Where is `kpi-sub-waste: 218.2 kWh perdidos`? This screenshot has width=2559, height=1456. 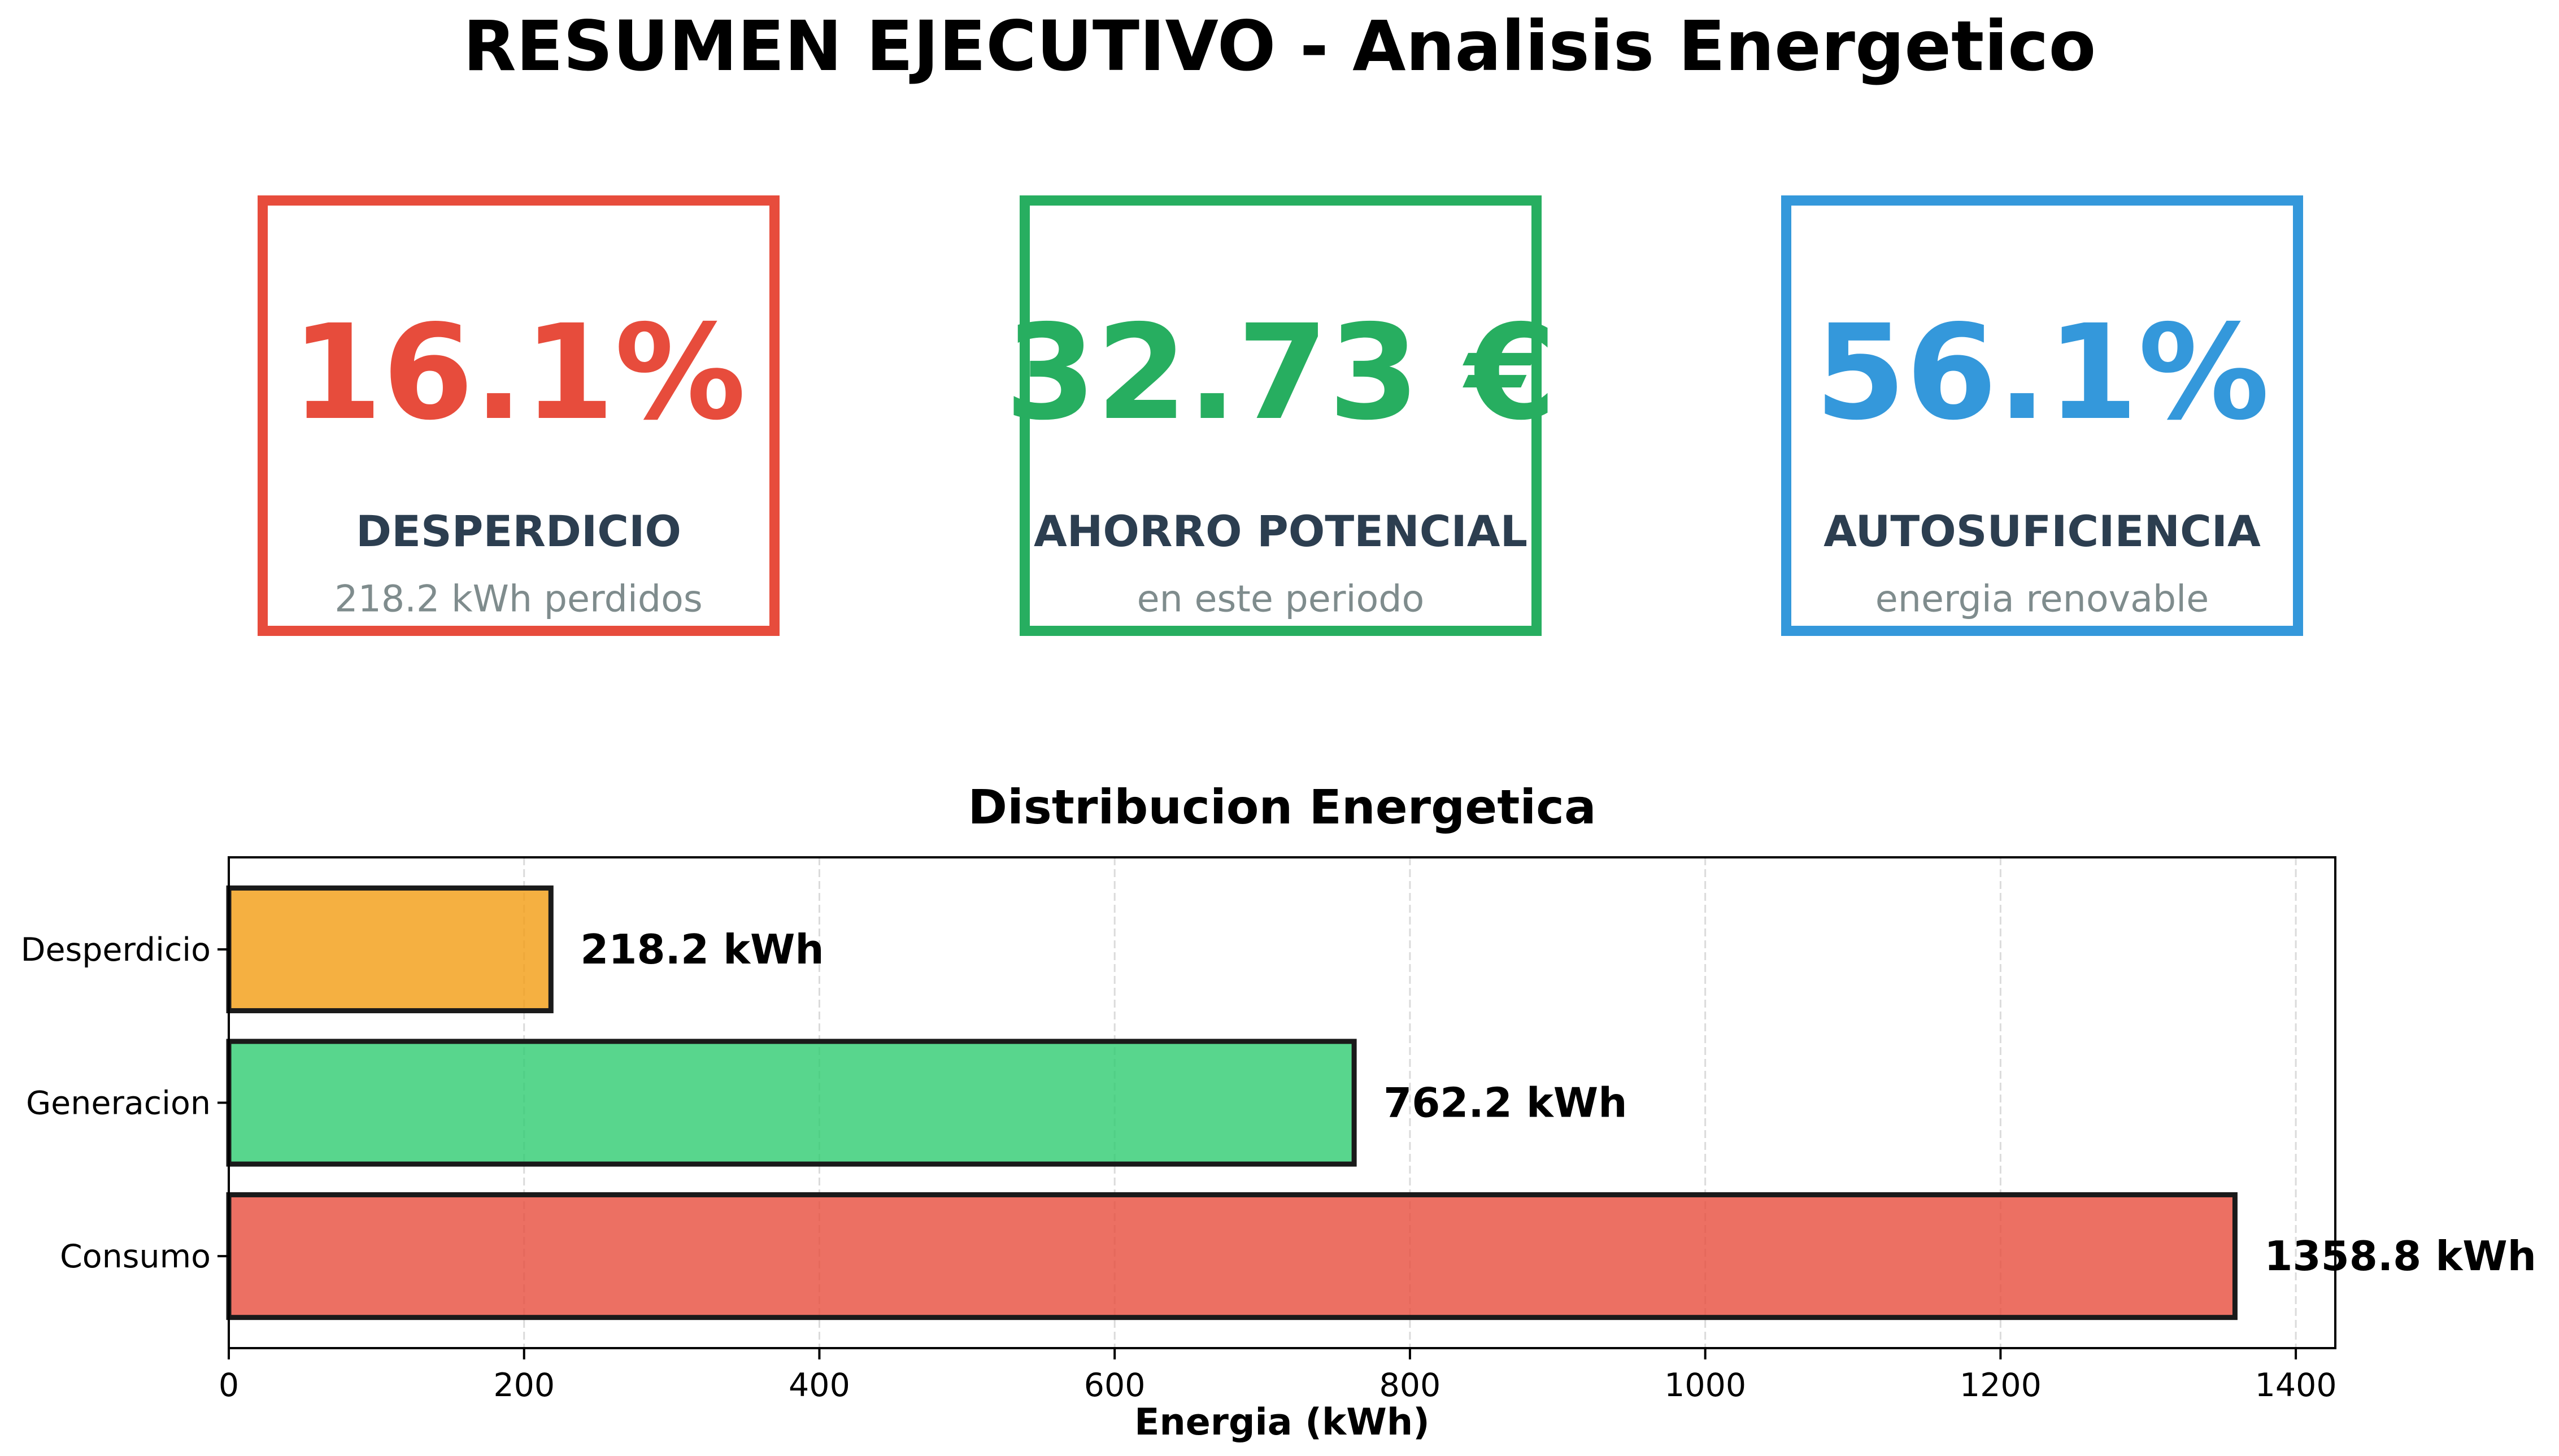
kpi-sub-waste: 218.2 kWh perdidos is located at coordinates (518, 599).